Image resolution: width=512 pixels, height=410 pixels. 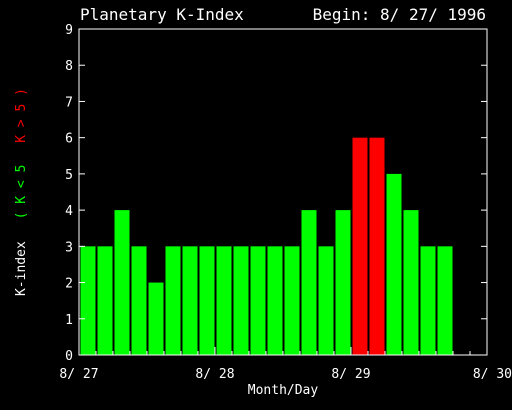 What do you see at coordinates (69, 247) in the screenshot?
I see `y-tick-label: 3` at bounding box center [69, 247].